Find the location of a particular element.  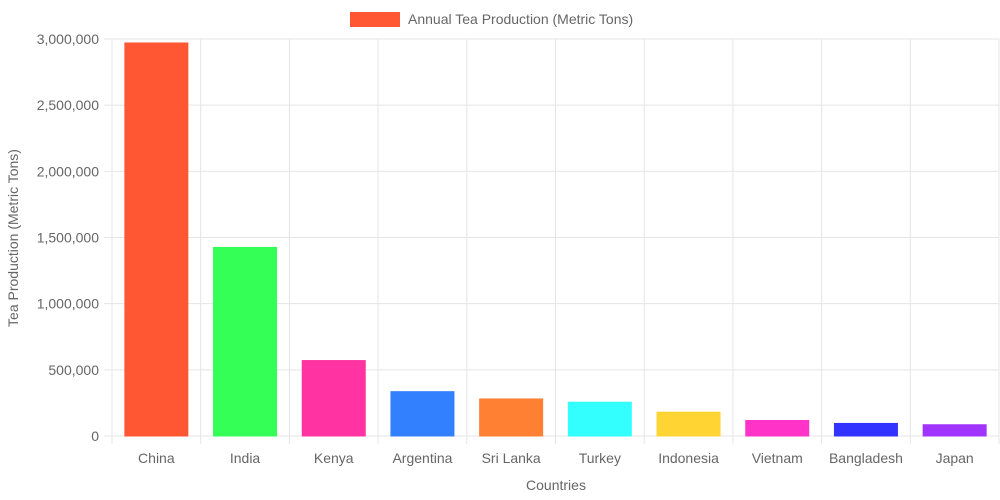

y-tick-label: 2,000,000 is located at coordinates (68, 171).